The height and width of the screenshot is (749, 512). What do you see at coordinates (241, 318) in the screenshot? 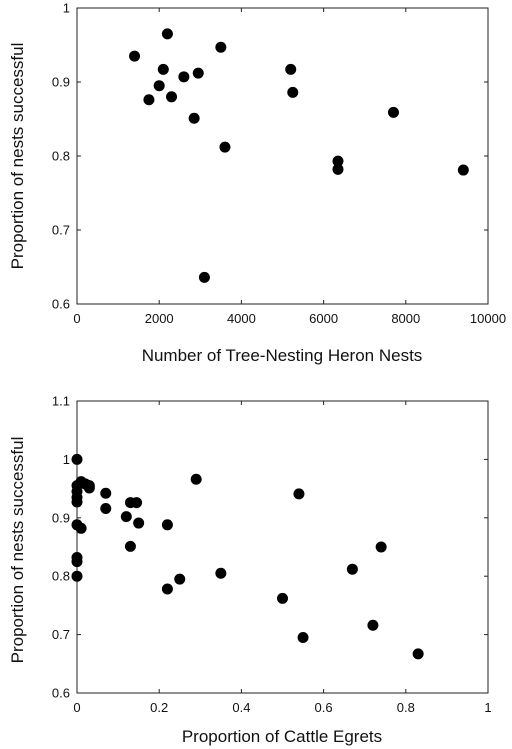
I see `chart-1-x-tick-label: 4000` at bounding box center [241, 318].